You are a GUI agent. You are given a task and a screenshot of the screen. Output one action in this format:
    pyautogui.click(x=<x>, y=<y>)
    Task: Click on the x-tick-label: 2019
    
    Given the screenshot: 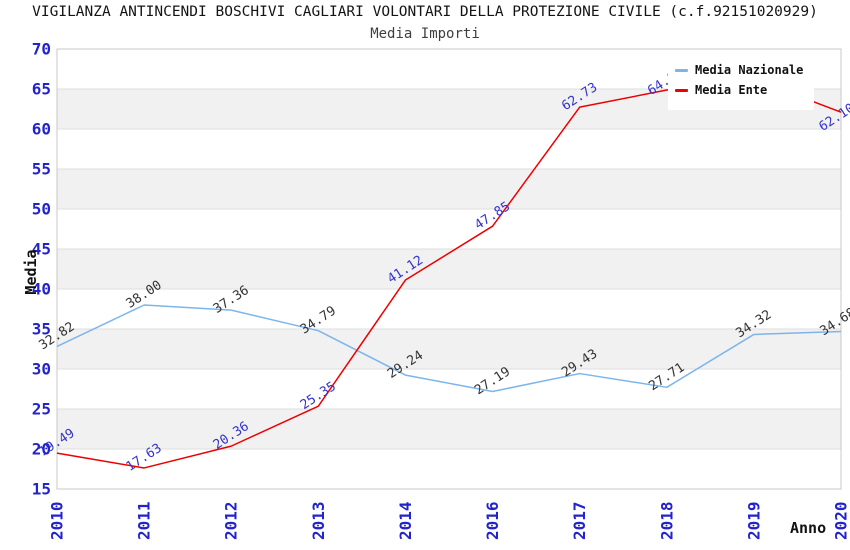 What is the action you would take?
    pyautogui.click(x=753, y=520)
    